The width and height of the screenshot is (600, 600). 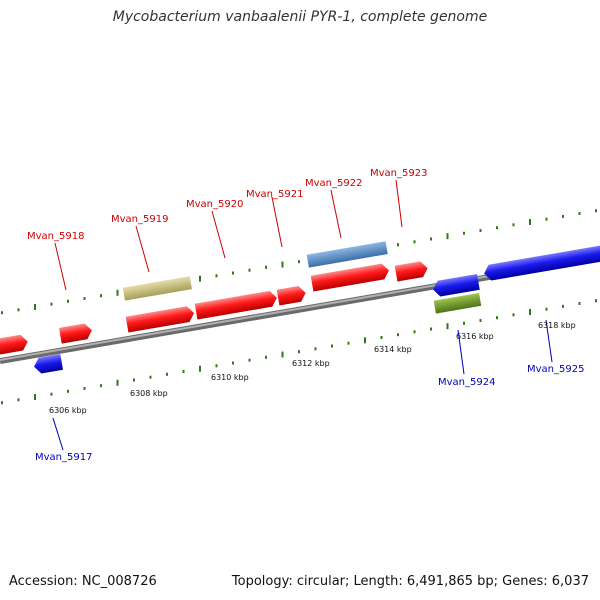 What do you see at coordinates (333, 183) in the screenshot?
I see `gene-label-mvan-5922: Mvan_5922` at bounding box center [333, 183].